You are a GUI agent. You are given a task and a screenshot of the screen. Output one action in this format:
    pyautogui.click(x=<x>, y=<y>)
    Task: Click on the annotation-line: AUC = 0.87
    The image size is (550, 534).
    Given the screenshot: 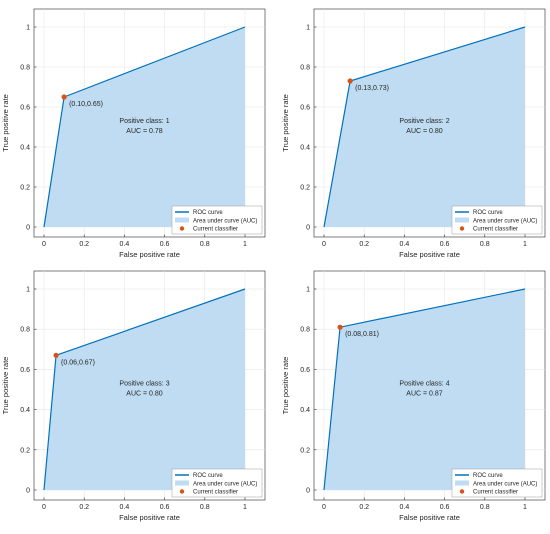 What is the action you would take?
    pyautogui.click(x=424, y=394)
    